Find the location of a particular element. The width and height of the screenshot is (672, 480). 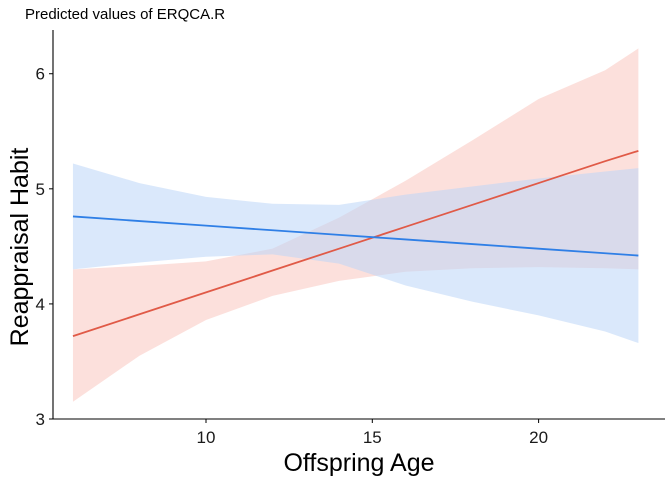

y-tick-label: 4 is located at coordinates (40, 304).